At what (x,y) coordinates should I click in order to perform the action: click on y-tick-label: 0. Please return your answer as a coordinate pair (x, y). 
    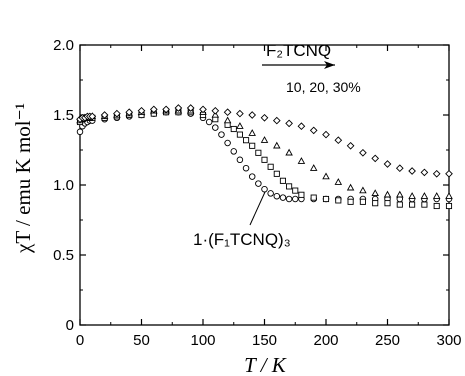
    Looking at the image, I should click on (70, 325).